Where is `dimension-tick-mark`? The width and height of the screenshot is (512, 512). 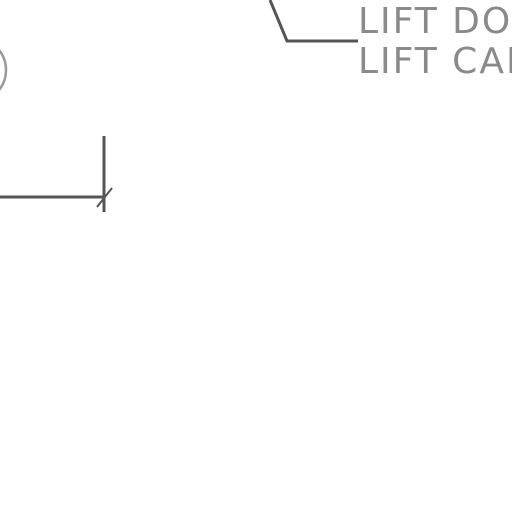 dimension-tick-mark is located at coordinates (104, 197).